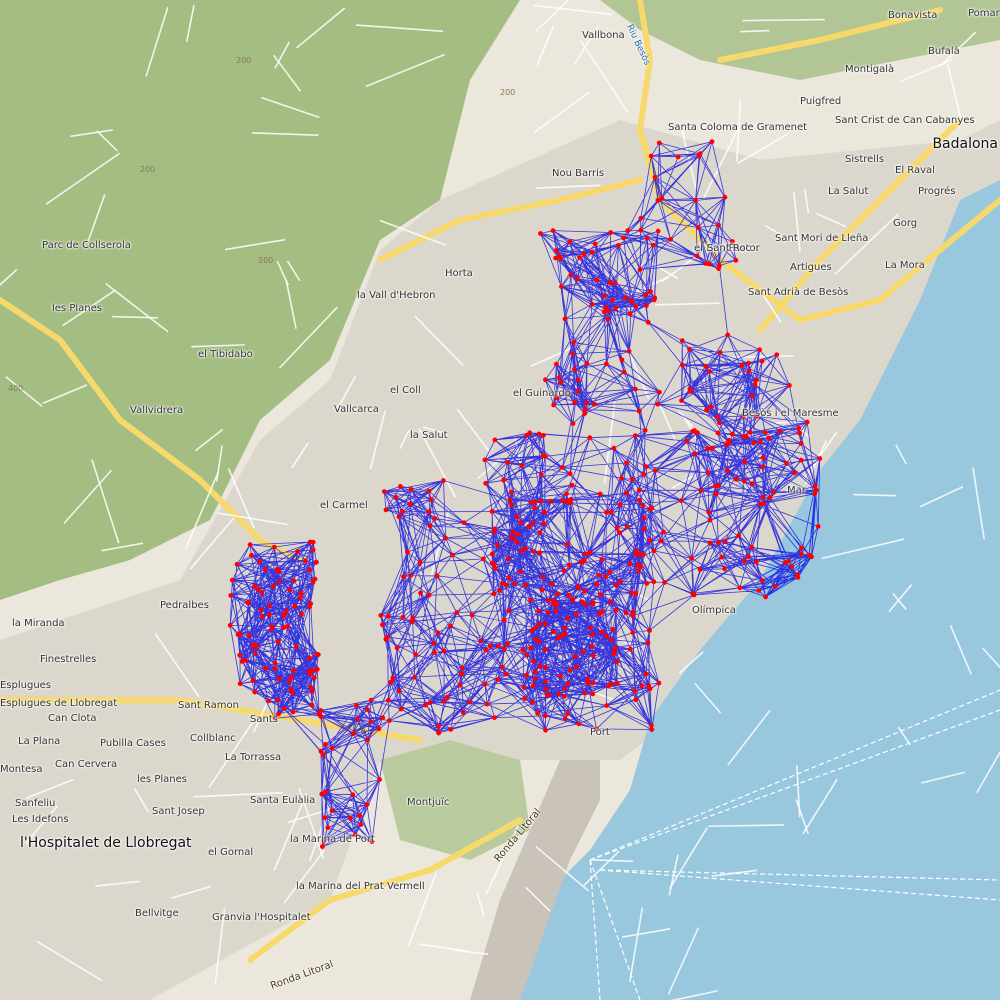 This screenshot has width=1000, height=1000. Describe the element at coordinates (455, 800) in the screenshot. I see `park-montjuic` at that location.